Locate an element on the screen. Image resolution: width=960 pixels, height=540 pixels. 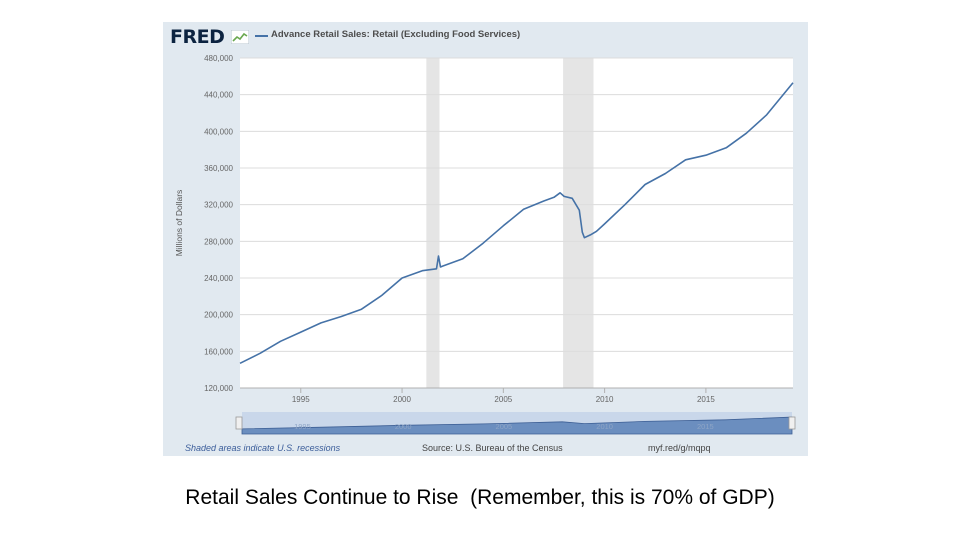
source-note: Source: U.S. Bureau of the Census is located at coordinates (492, 448).